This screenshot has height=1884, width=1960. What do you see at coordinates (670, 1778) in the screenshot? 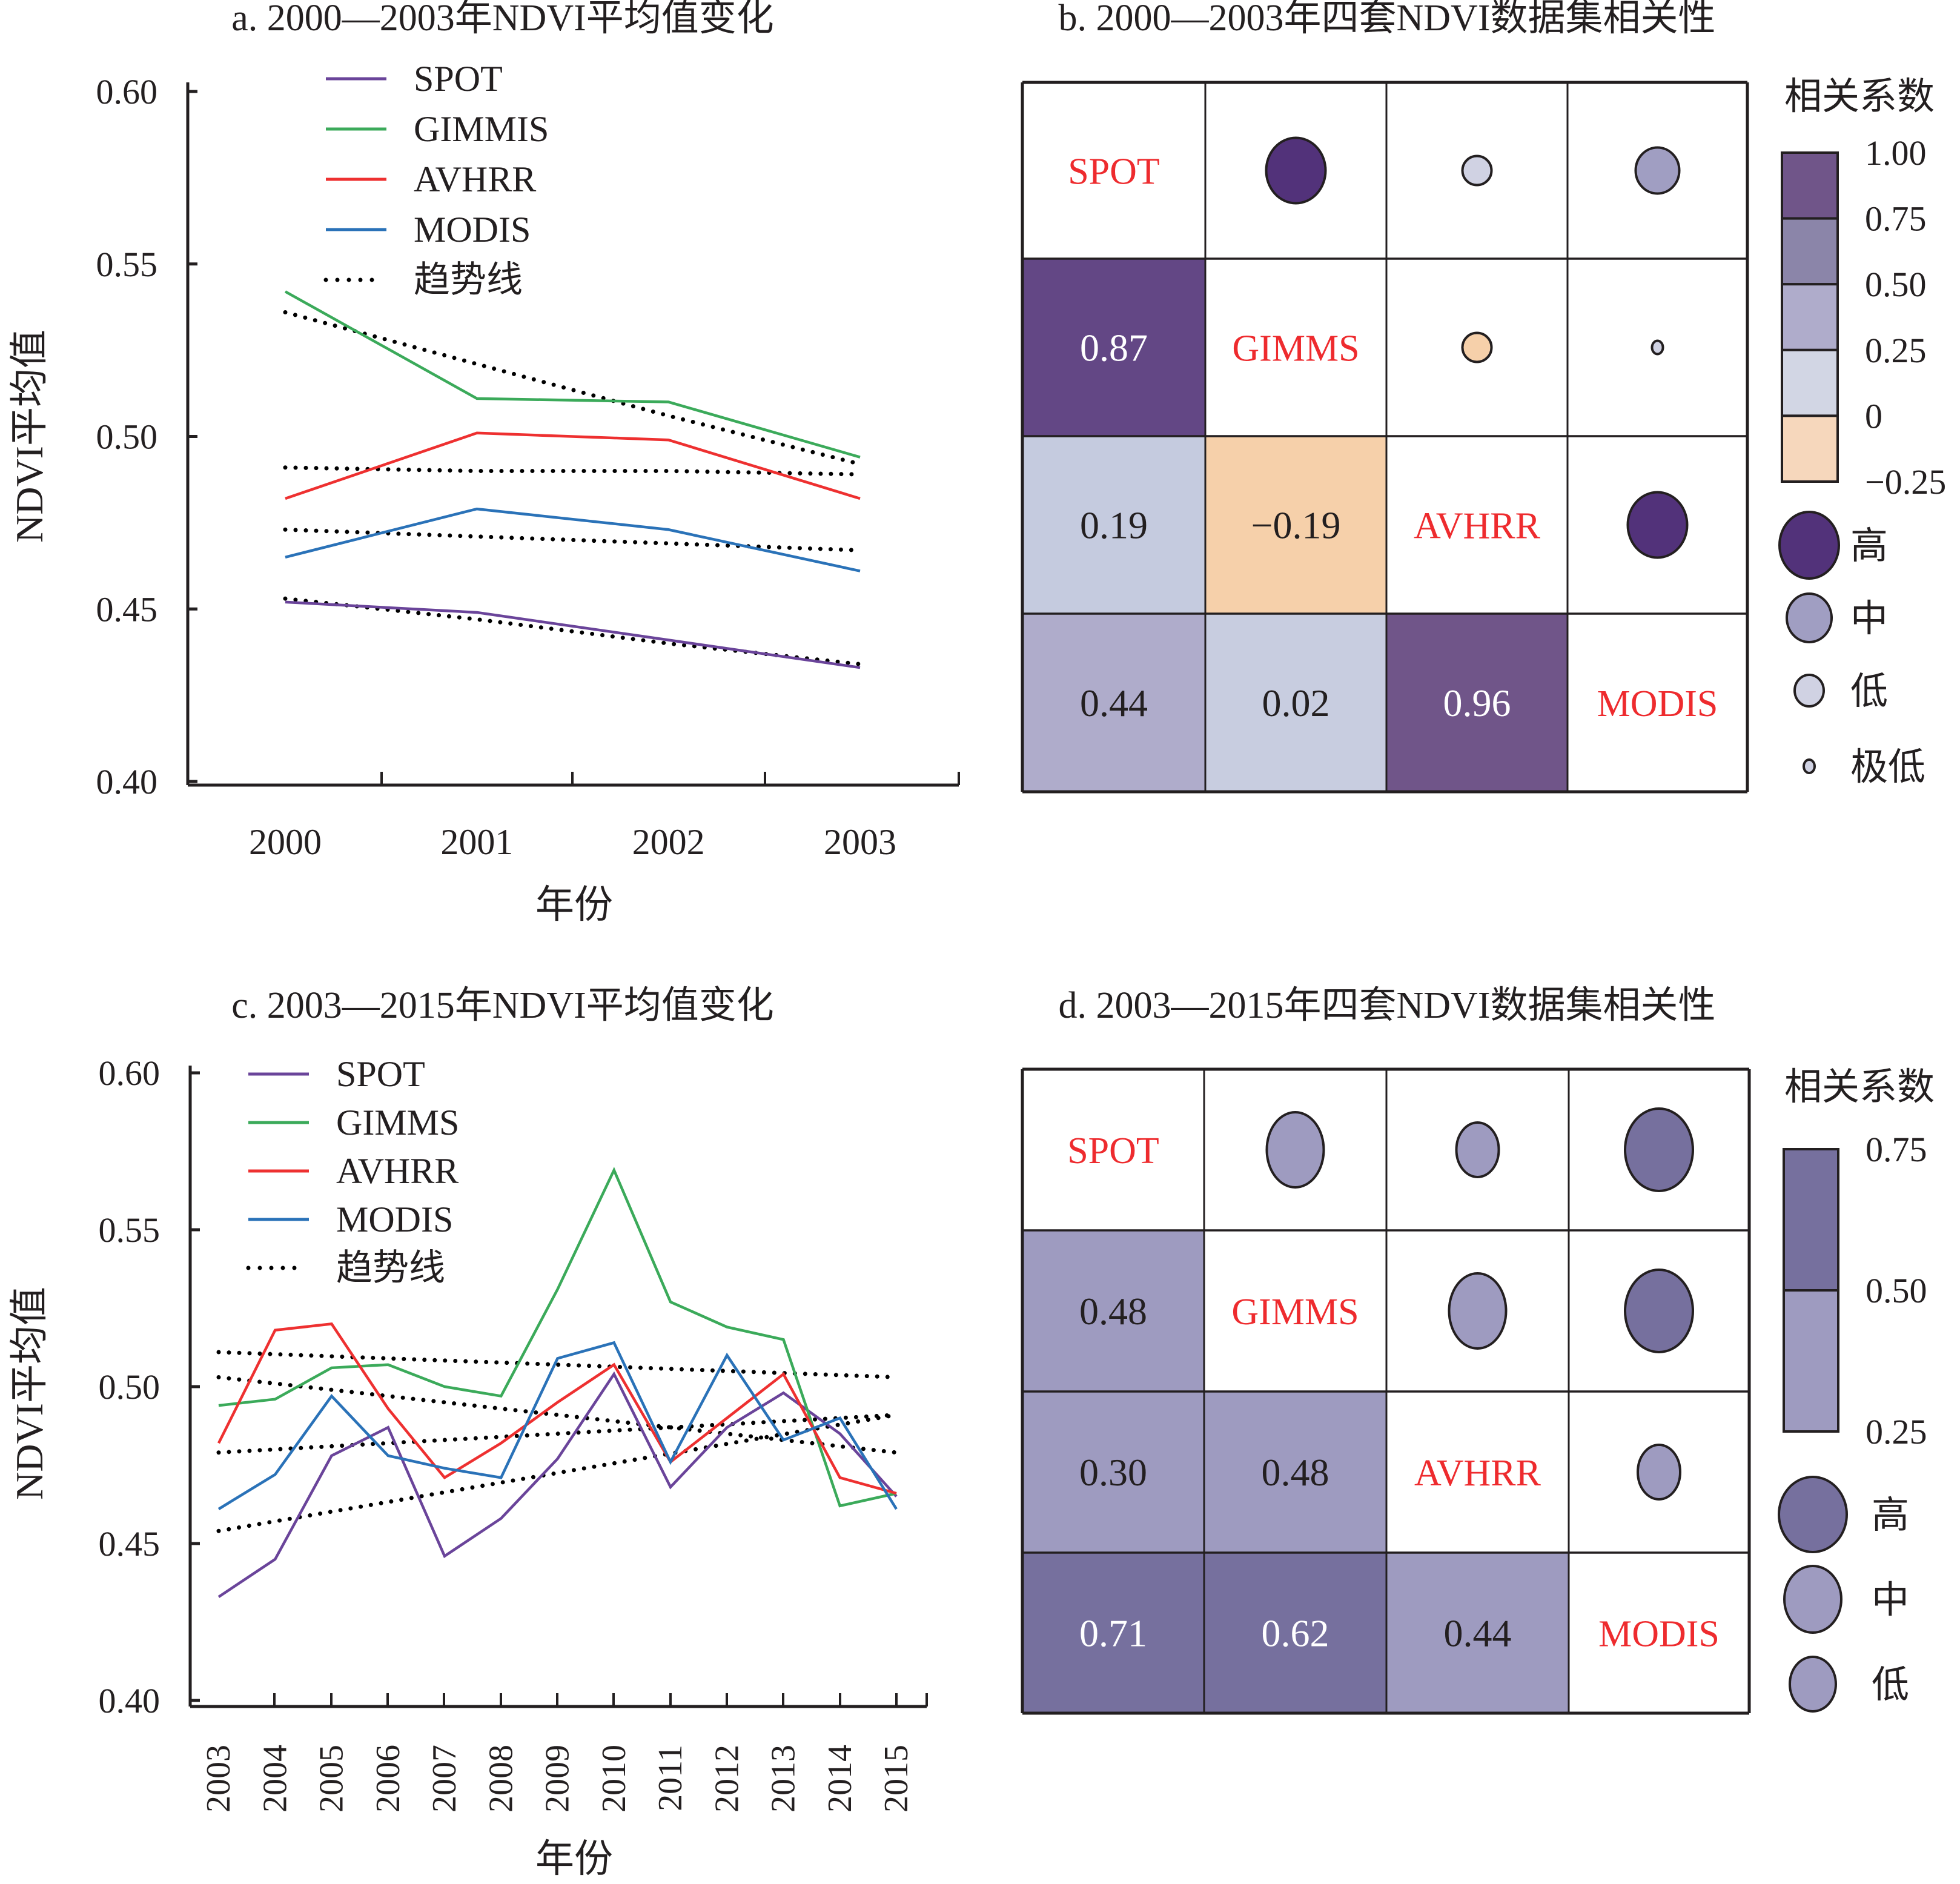
I see `x-tick-label: 2011` at bounding box center [670, 1778].